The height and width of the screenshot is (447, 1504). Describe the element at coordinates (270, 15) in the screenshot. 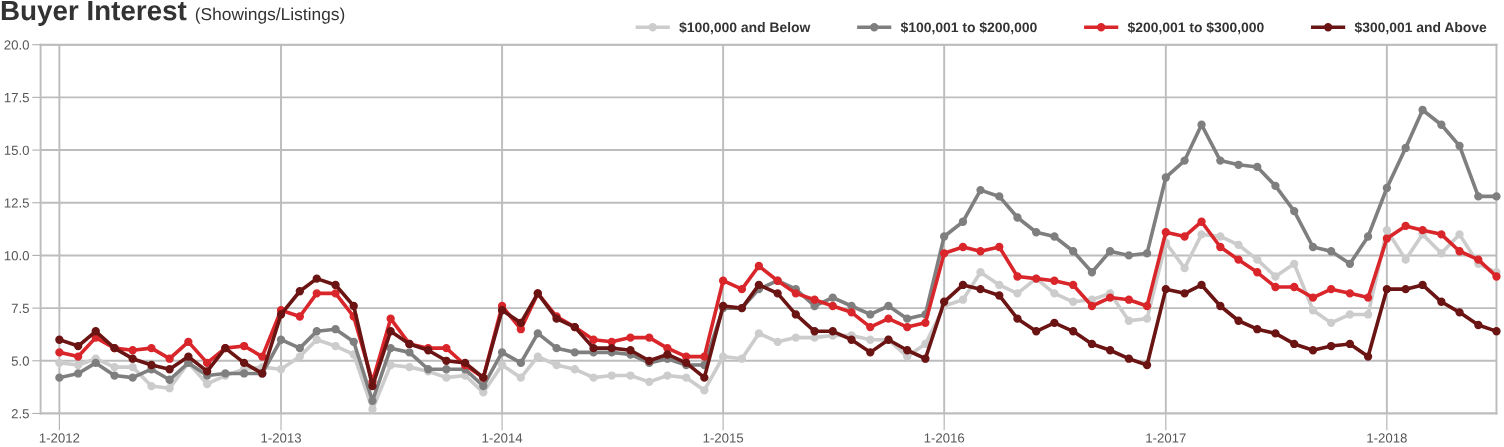

I see `chart-subtitle: (Showings/Listings)` at that location.